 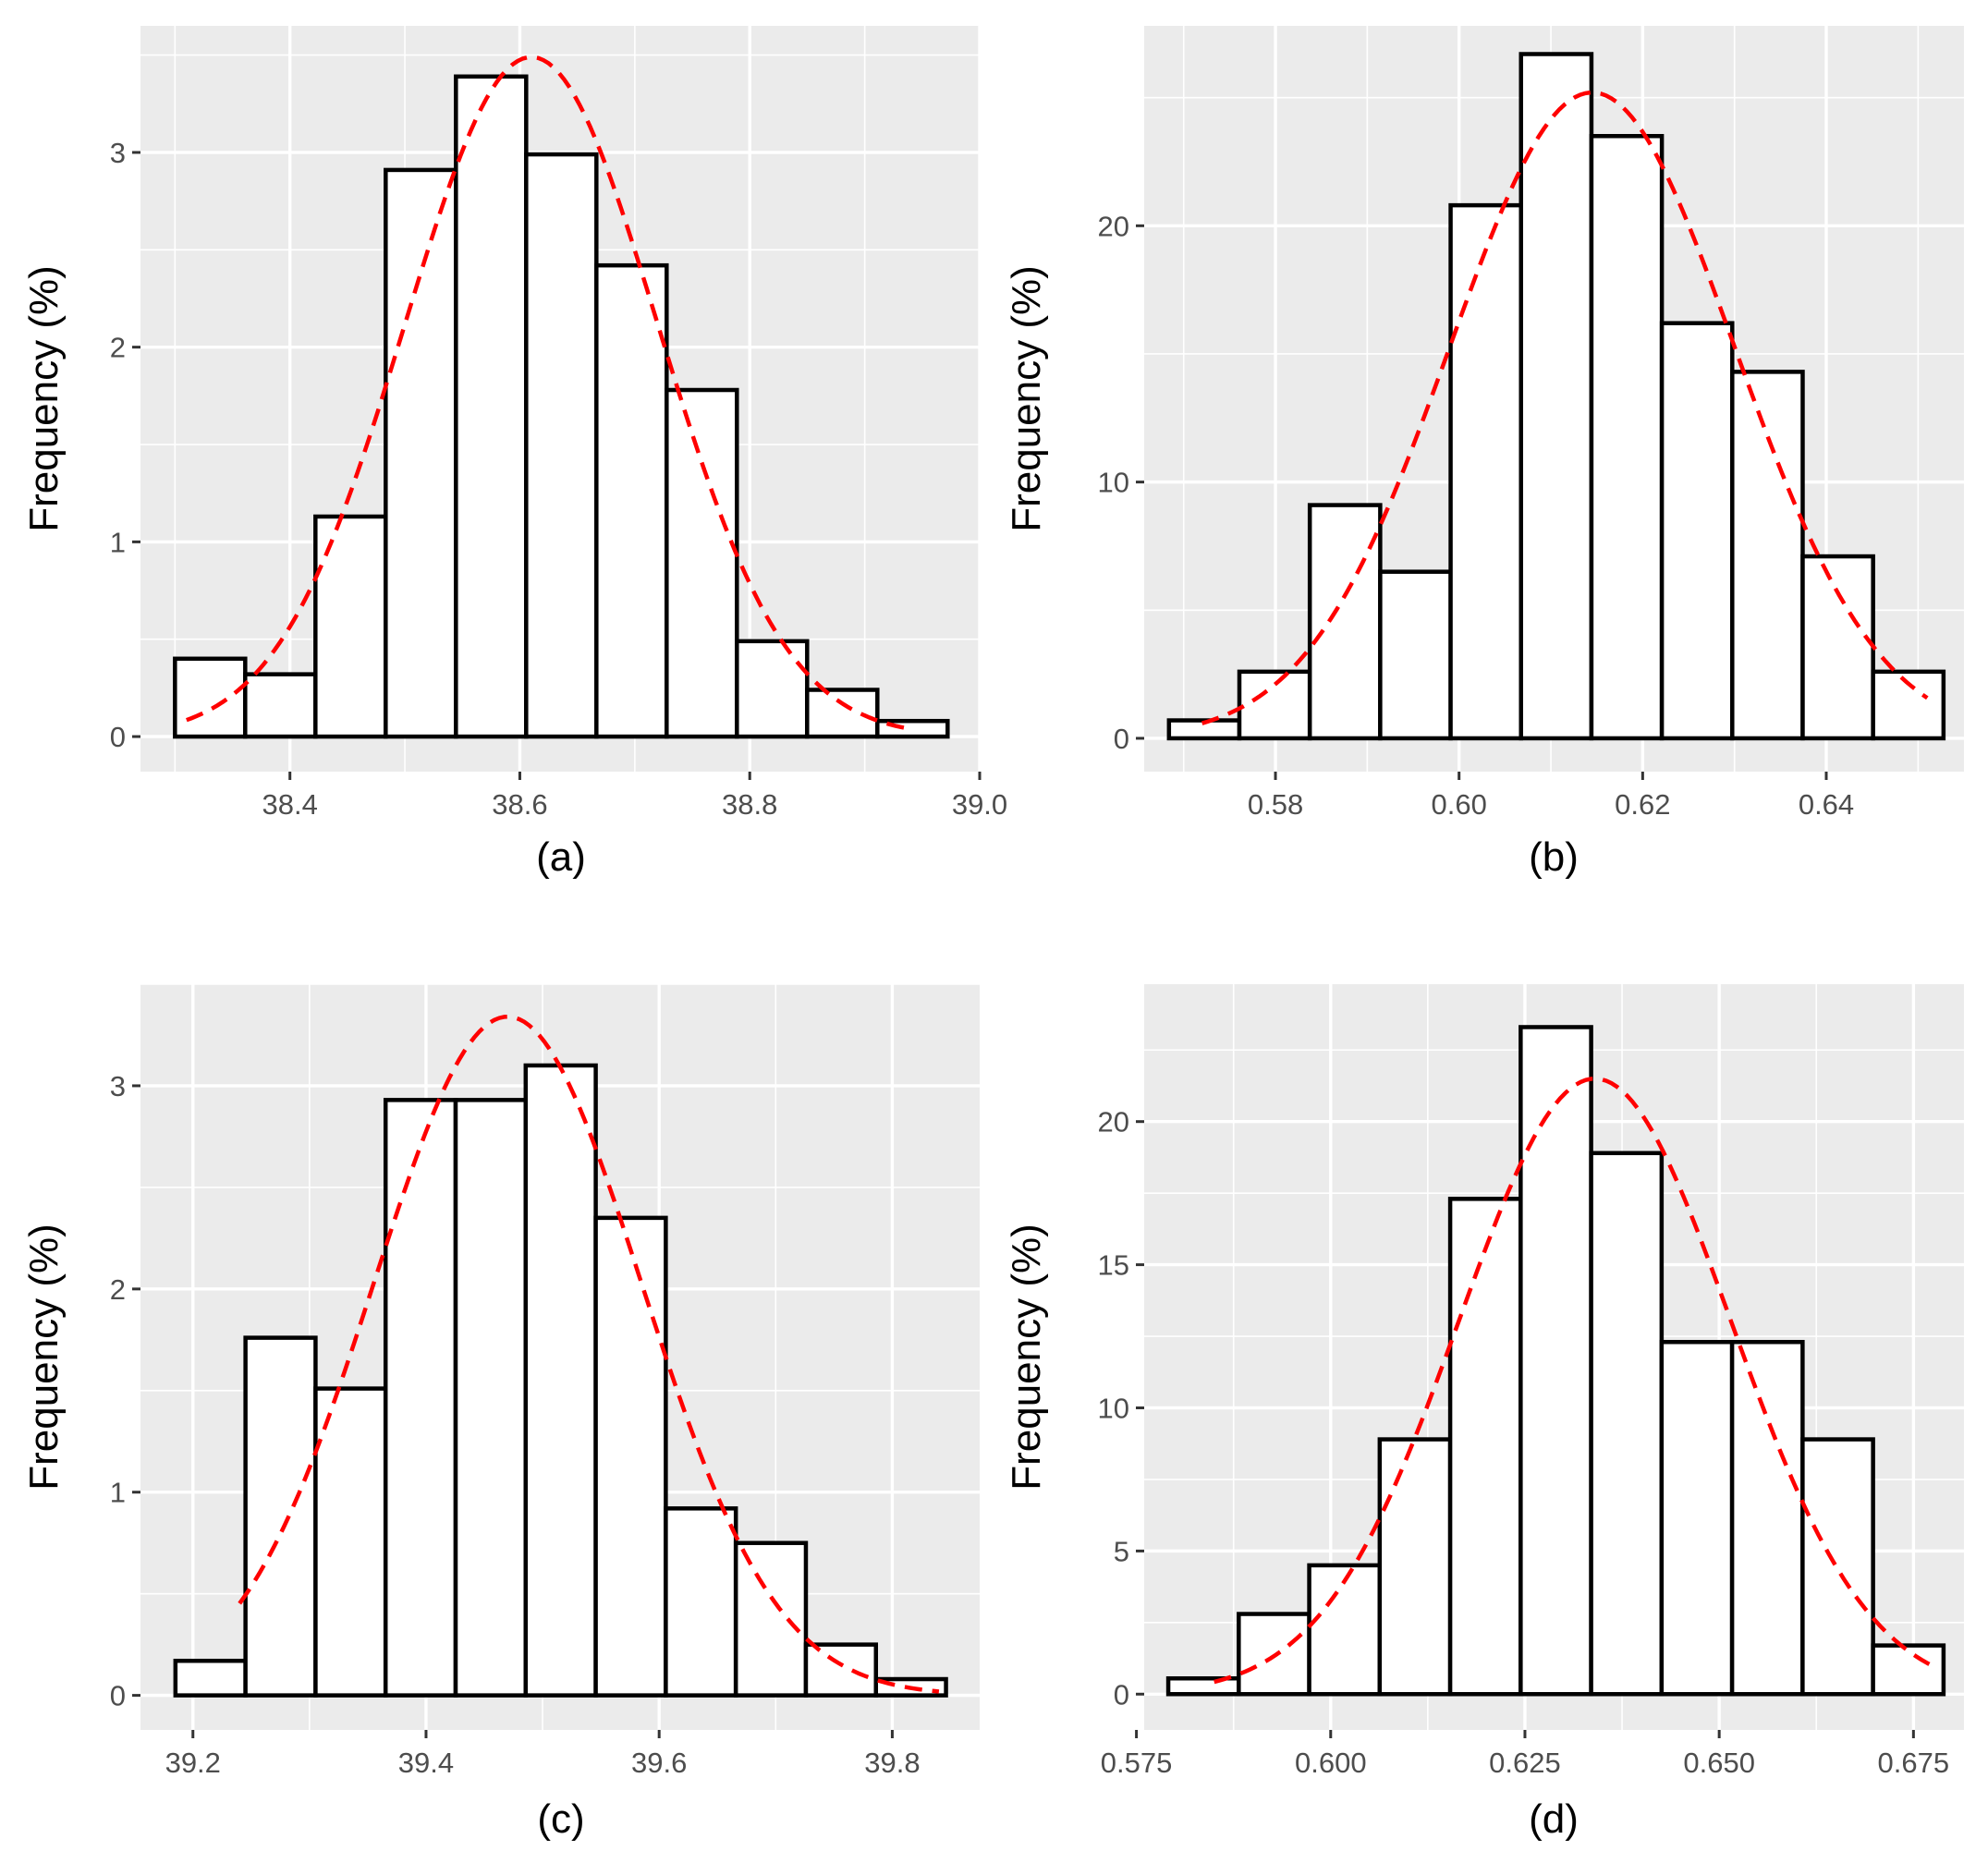 What do you see at coordinates (1554, 1819) in the screenshot?
I see `panel-caption: (d)` at bounding box center [1554, 1819].